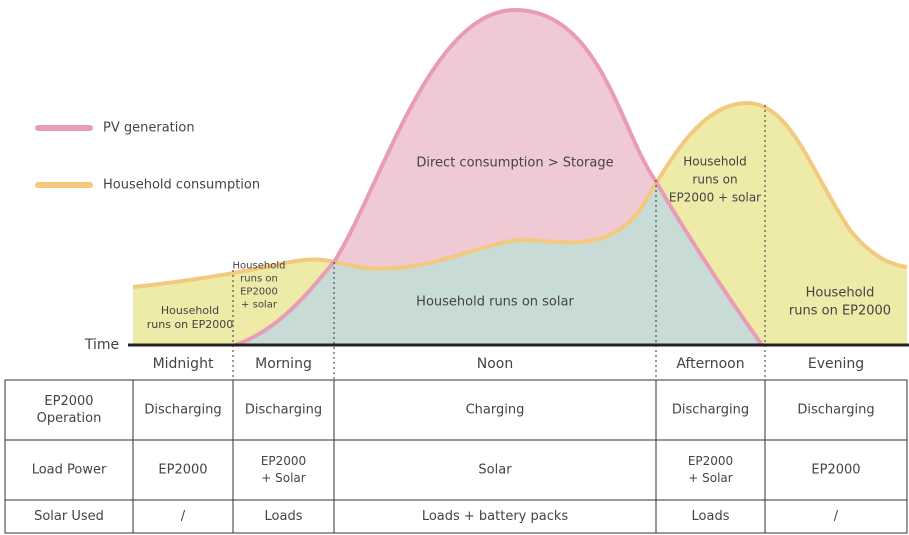 This screenshot has height=535, width=909. Describe the element at coordinates (259, 292) in the screenshot. I see `area-label: EP2000` at that location.